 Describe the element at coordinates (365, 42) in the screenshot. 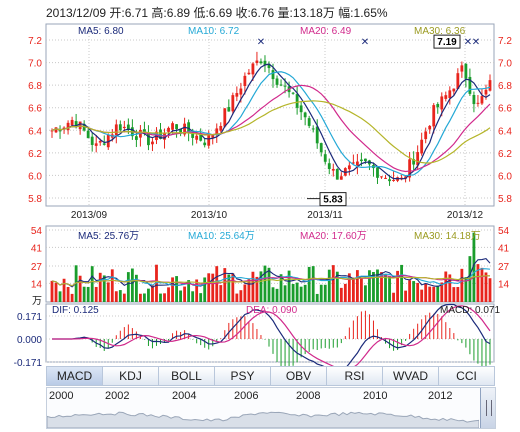

I see `event-marker-icon: ✕` at that location.